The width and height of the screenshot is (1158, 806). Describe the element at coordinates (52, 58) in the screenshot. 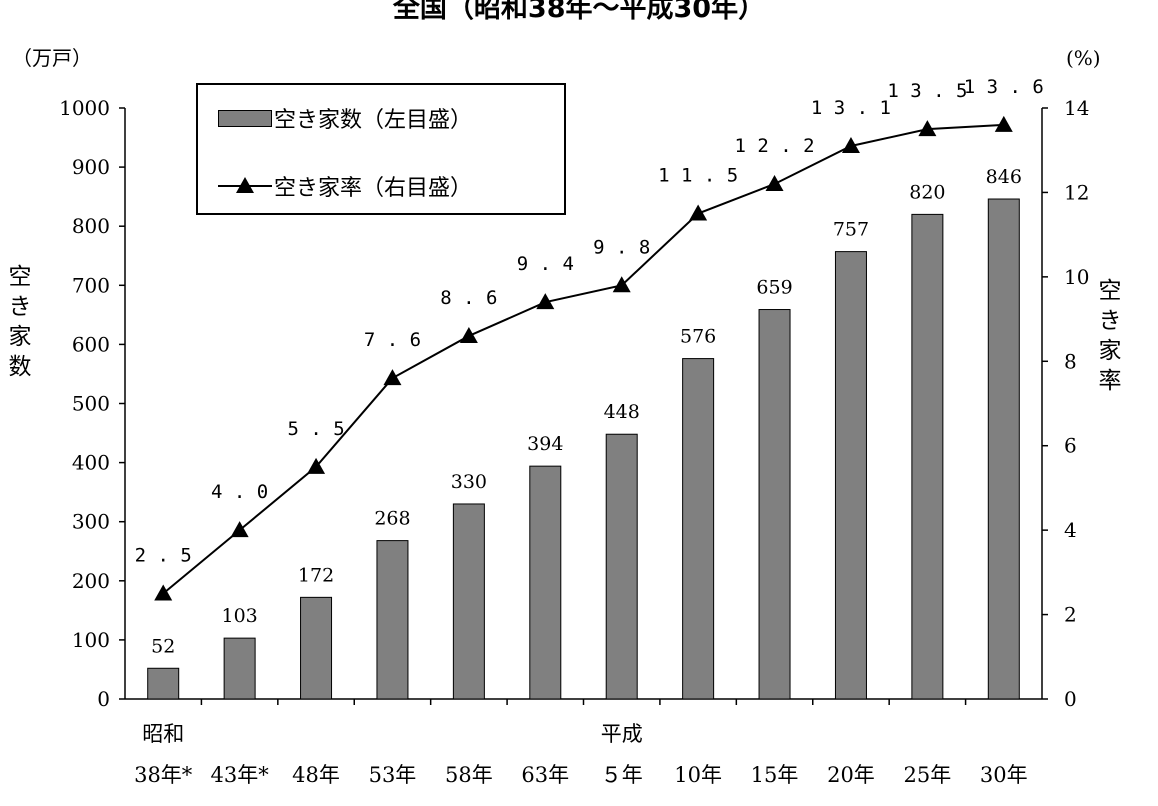

I see `left-axis-unit: （万戸）` at that location.